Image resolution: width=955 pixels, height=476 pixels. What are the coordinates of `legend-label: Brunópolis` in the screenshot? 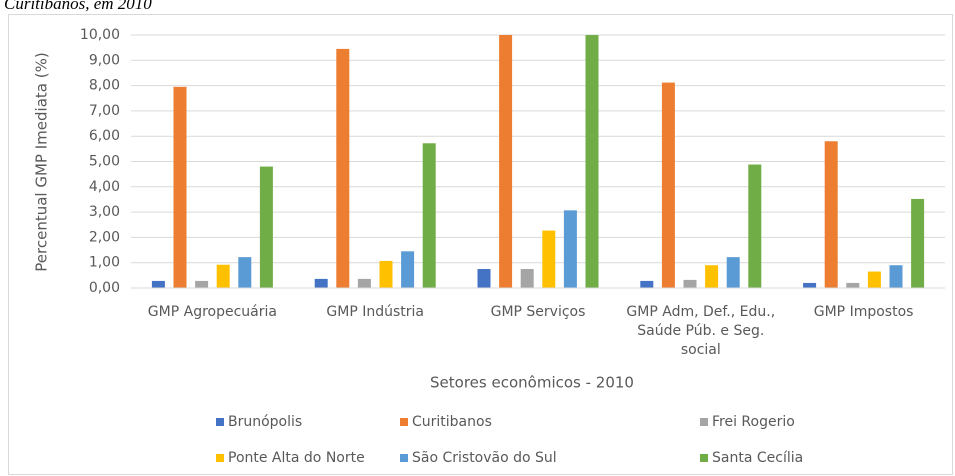 It's located at (265, 422).